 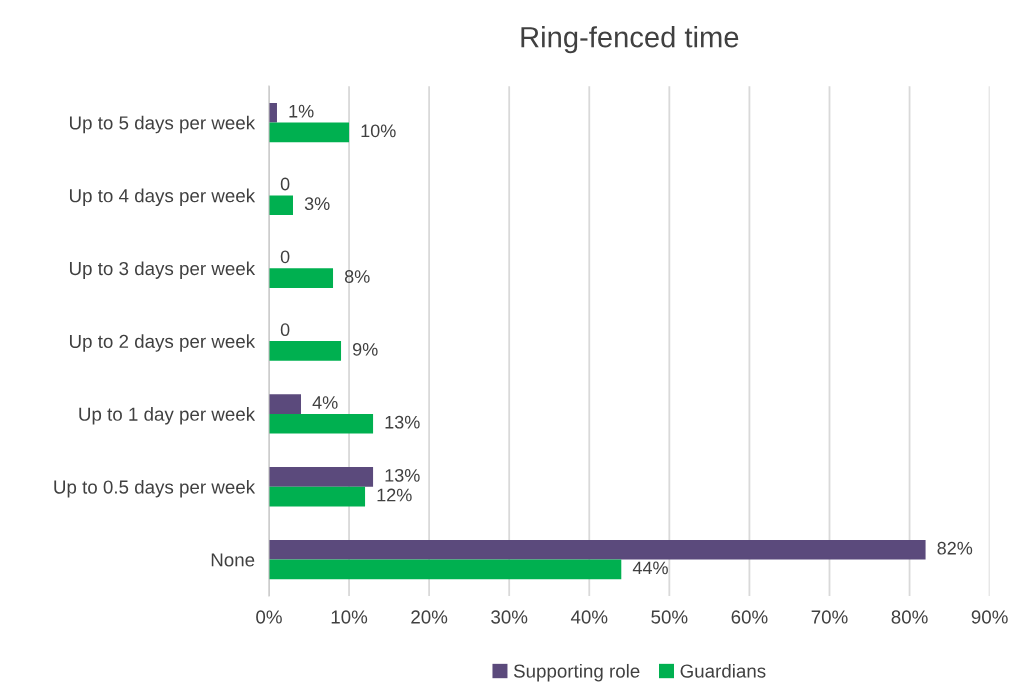 I want to click on y-tick-label: Up to 1 day per week, so click(x=167, y=416).